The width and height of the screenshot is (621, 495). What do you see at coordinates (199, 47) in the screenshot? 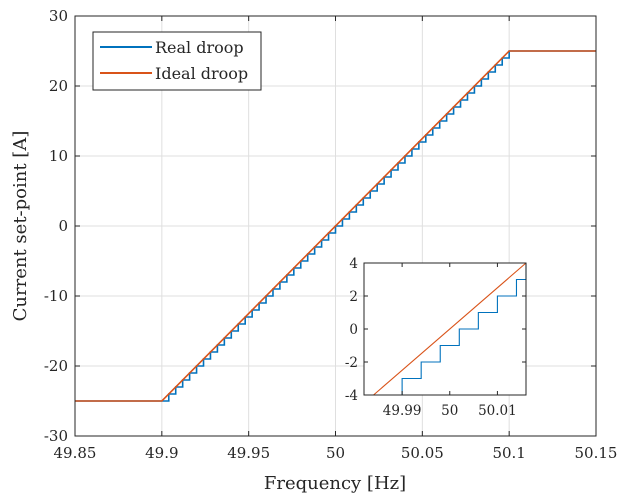
I see `legend-label-real-droop: Real droop` at bounding box center [199, 47].